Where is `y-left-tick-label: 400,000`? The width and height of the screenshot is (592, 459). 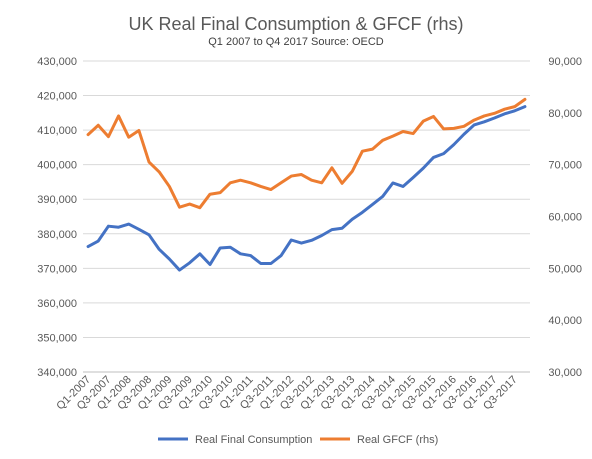 y-left-tick-label: 400,000 is located at coordinates (57, 166).